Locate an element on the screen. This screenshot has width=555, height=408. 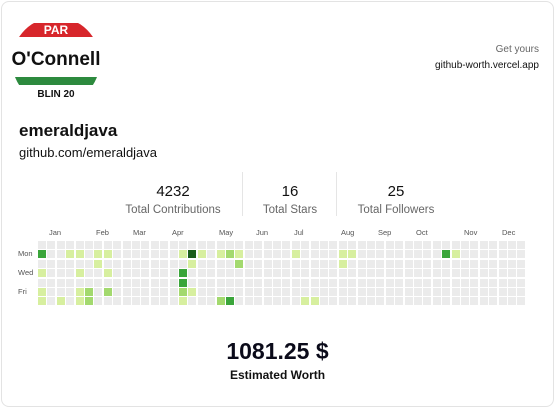
stat-divider is located at coordinates (242, 194).